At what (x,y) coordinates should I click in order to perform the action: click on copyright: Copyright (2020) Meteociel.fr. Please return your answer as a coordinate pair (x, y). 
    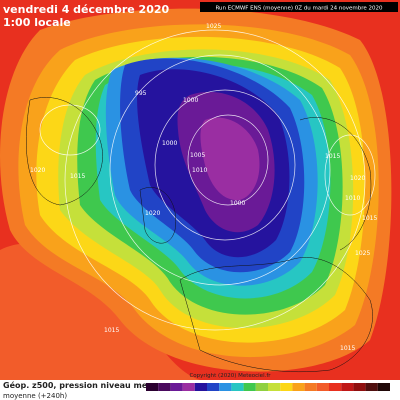
    Looking at the image, I should click on (230, 376).